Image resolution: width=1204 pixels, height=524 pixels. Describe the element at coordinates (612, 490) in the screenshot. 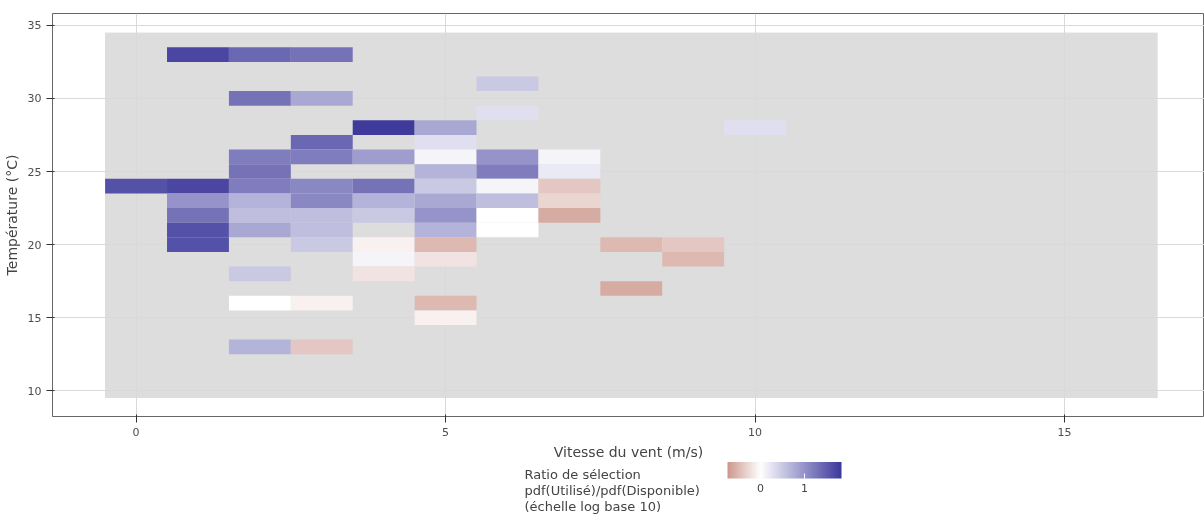

I see `color-bar-title: Ratio de sélection pdf(Utilisé)/pdf(Disponible) (échelle log base 10)` at that location.